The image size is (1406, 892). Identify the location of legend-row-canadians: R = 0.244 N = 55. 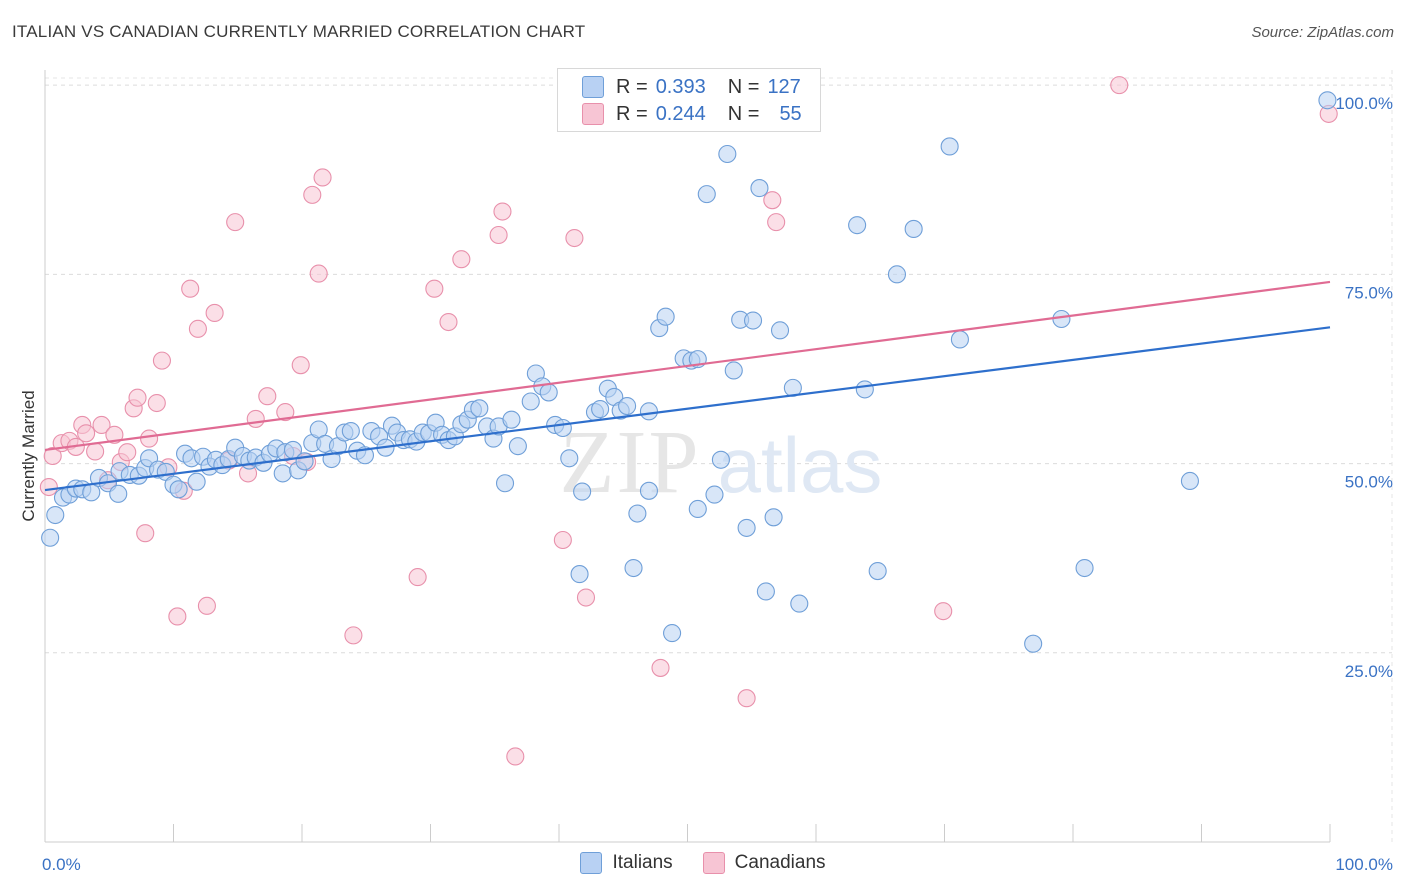
(692, 114).